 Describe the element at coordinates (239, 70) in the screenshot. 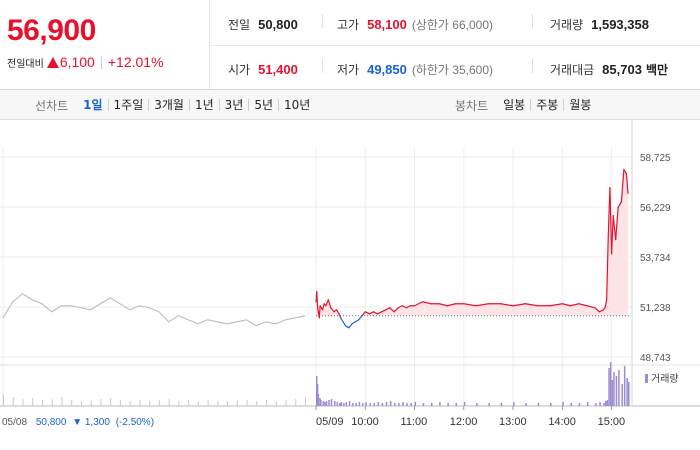

I see `stat-label: 시가` at that location.